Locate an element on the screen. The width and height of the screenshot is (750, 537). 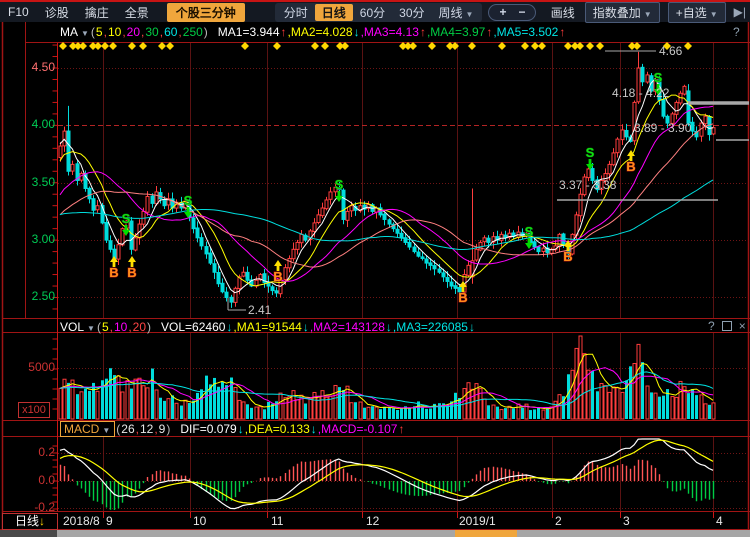
toolbar-item-2: 擒庄 is located at coordinates (96, 12).